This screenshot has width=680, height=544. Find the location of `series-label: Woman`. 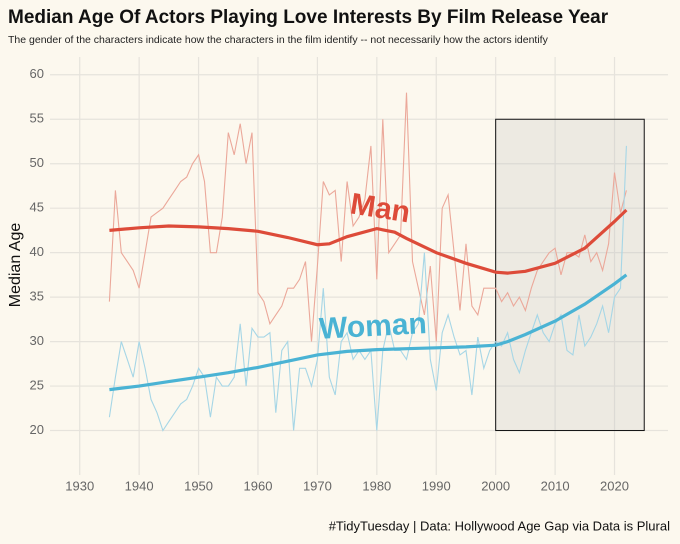

series-label: Woman is located at coordinates (372, 326).